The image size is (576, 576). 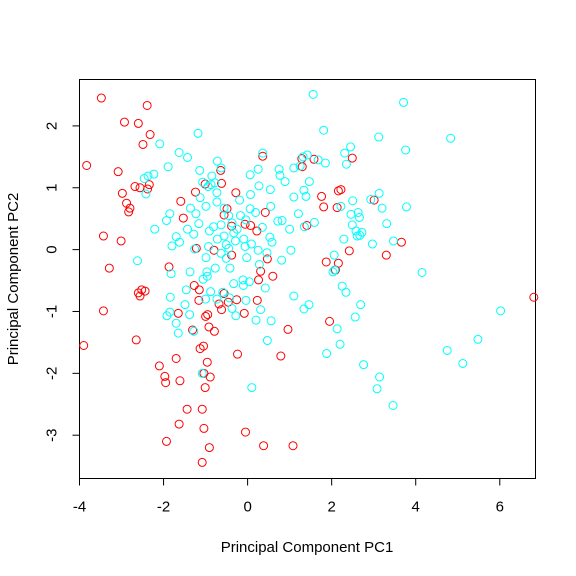 What do you see at coordinates (52, 188) in the screenshot?
I see `y-tick-label: 1` at bounding box center [52, 188].